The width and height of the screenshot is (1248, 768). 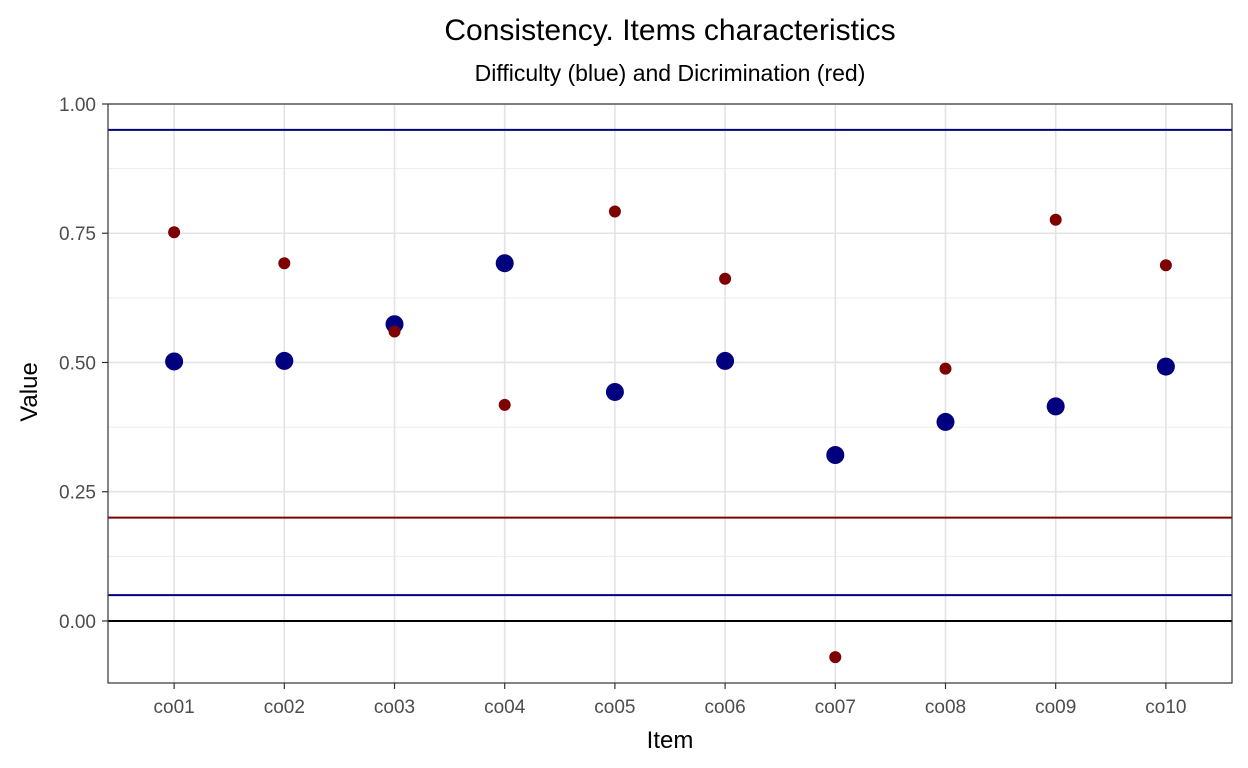 I want to click on x-axis-title: Item, so click(x=670, y=740).